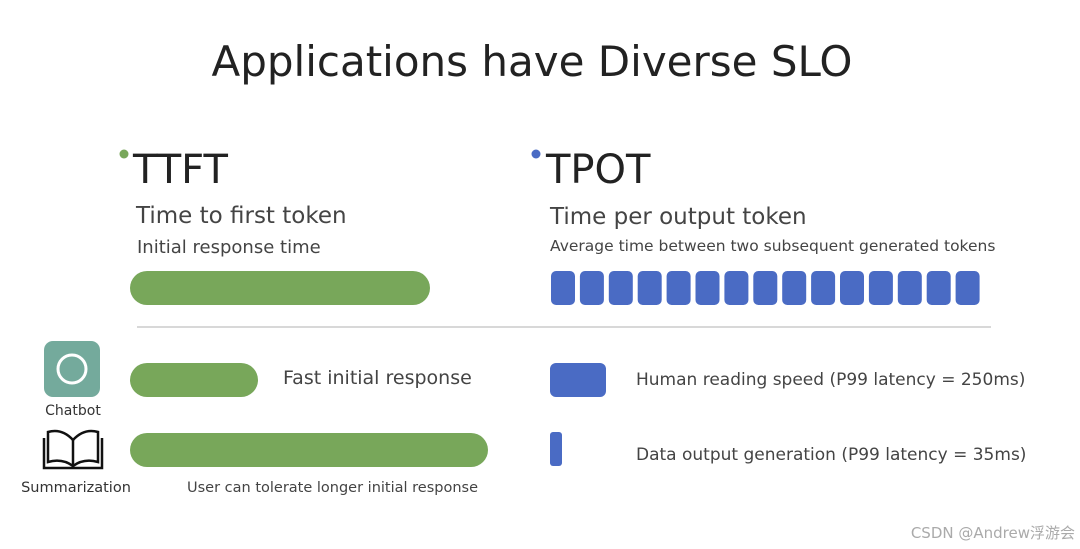 This screenshot has width=1080, height=549. Describe the element at coordinates (598, 170) in the screenshot. I see `tpot-heading: TPOT` at that location.